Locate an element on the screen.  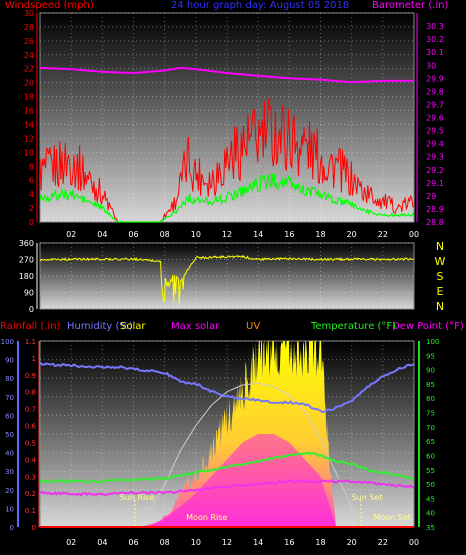
wind-tick-label: 4 is located at coordinates (31, 194).